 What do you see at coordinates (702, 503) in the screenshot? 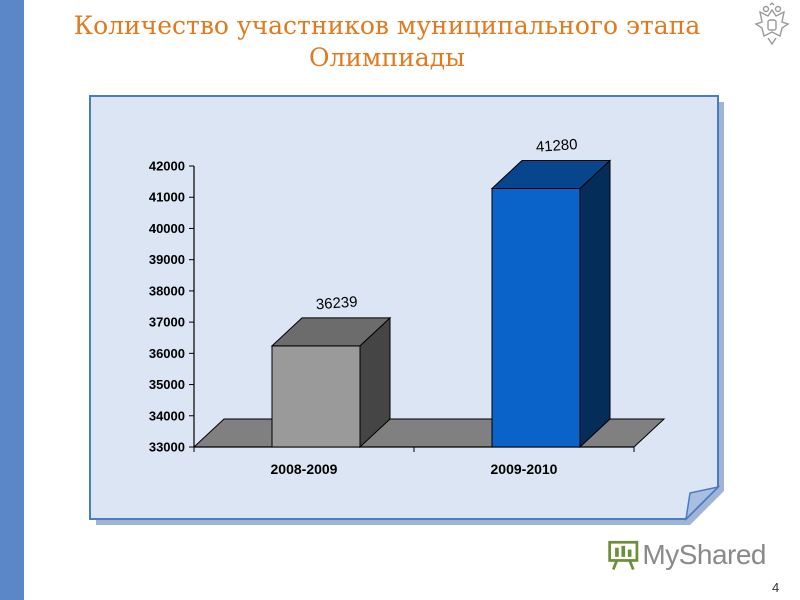
I see `panel-fold` at bounding box center [702, 503].